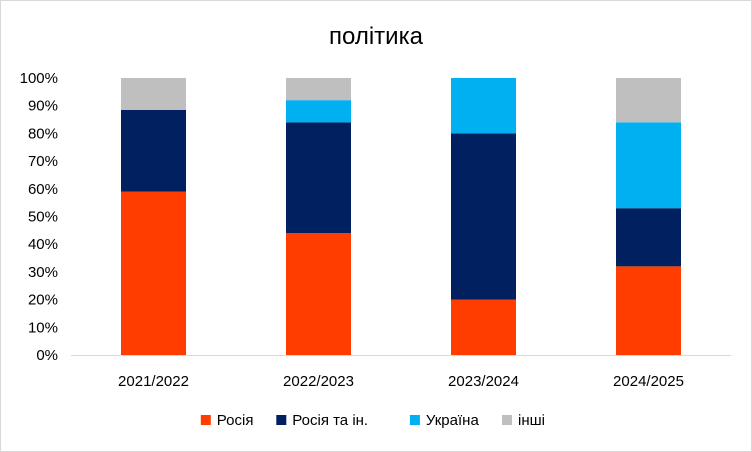 The height and width of the screenshot is (452, 752). I want to click on y-tick-label: 0%, so click(47, 355).